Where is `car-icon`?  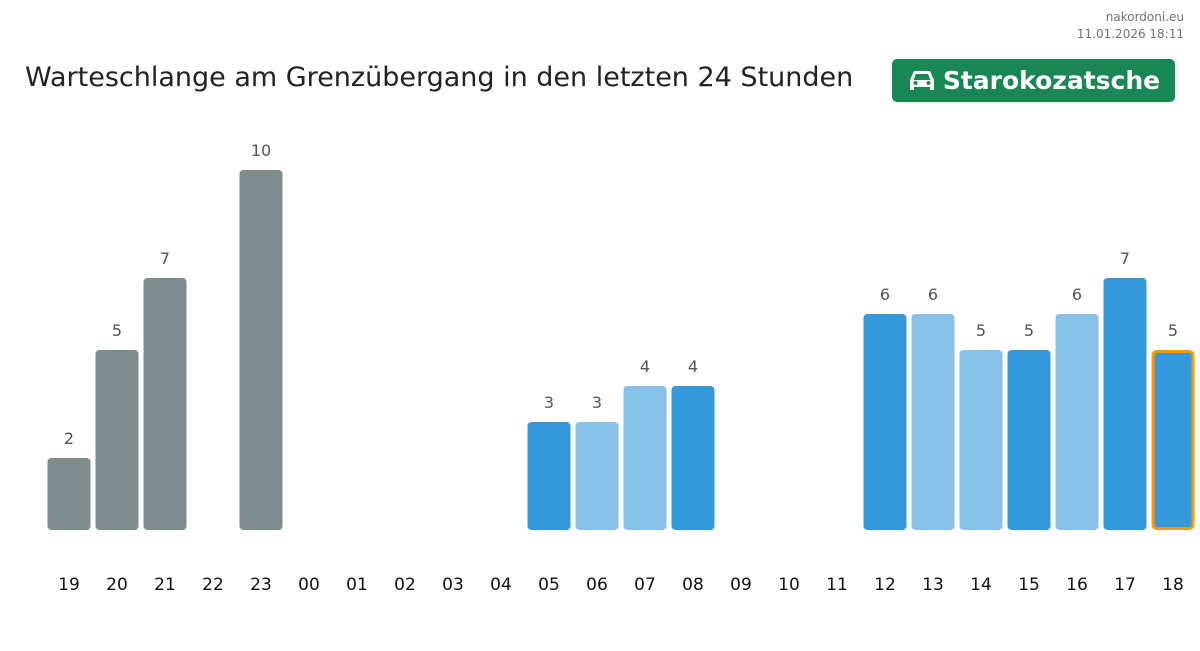
car-icon is located at coordinates (921, 80).